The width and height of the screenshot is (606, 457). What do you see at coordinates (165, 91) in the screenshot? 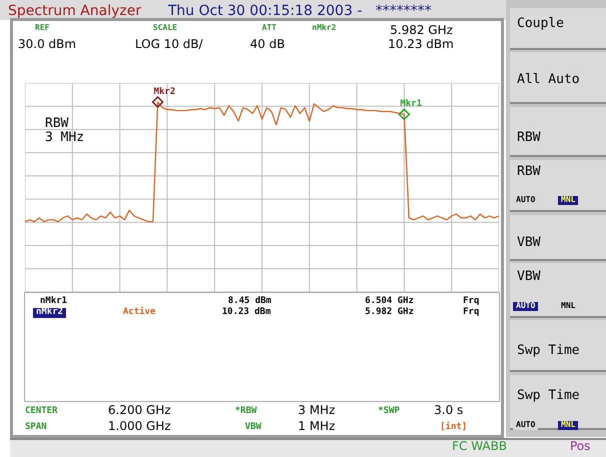
I see `annotation: Mkr2` at bounding box center [165, 91].